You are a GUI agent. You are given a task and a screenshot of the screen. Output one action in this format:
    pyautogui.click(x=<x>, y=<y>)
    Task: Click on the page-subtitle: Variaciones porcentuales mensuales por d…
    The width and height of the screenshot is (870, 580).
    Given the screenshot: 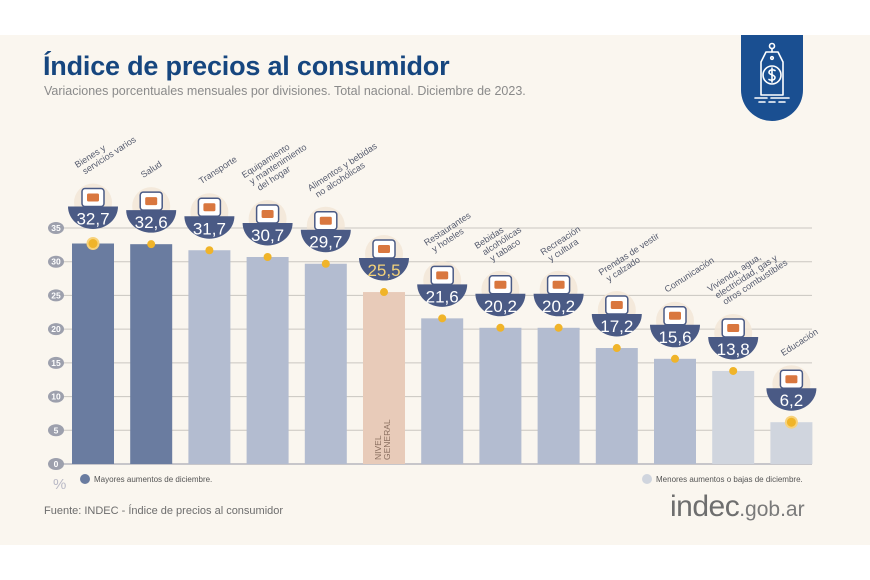 What is the action you would take?
    pyautogui.click(x=285, y=91)
    